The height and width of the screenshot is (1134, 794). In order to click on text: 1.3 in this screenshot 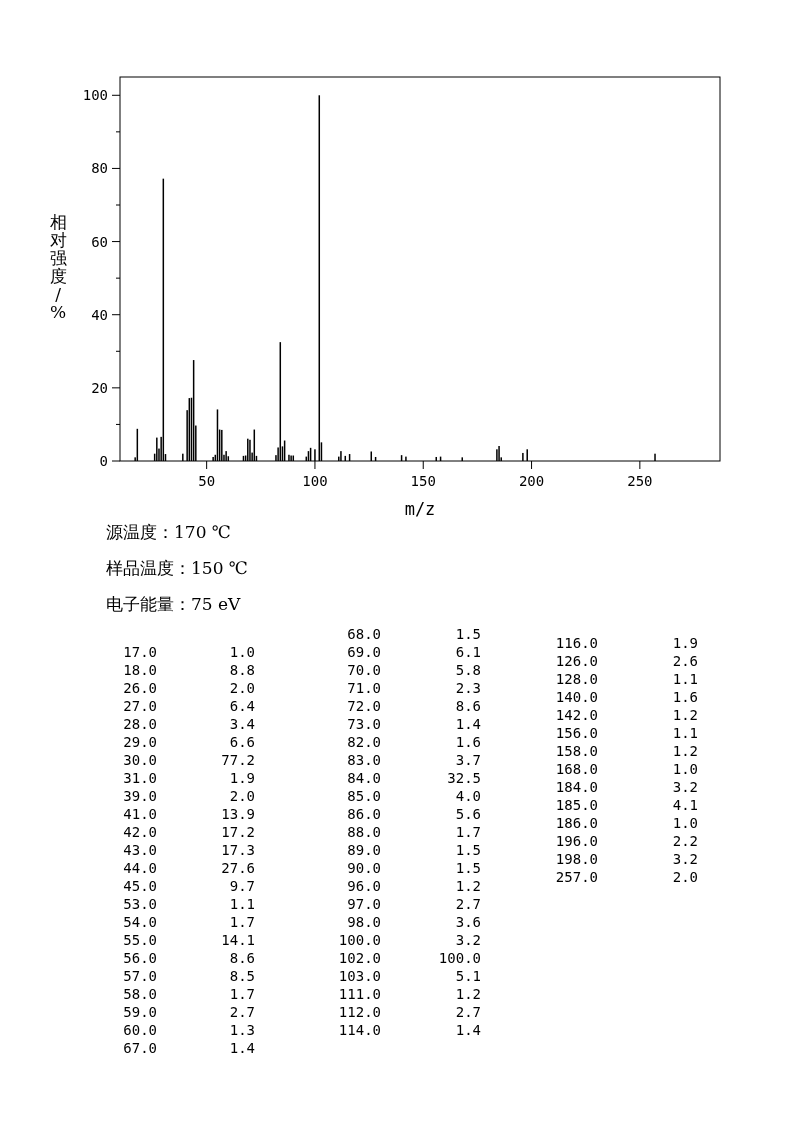, I will do `click(242, 1030)`.